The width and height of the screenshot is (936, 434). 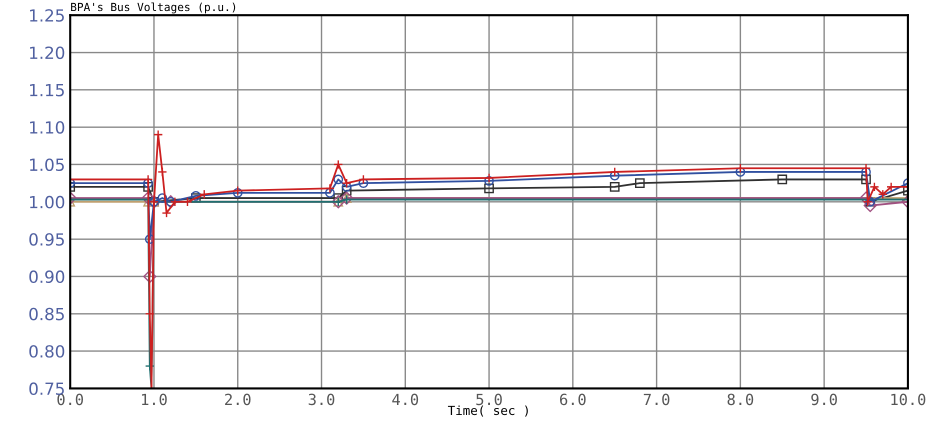 I want to click on y-tick-label: 0.75, so click(x=46, y=388).